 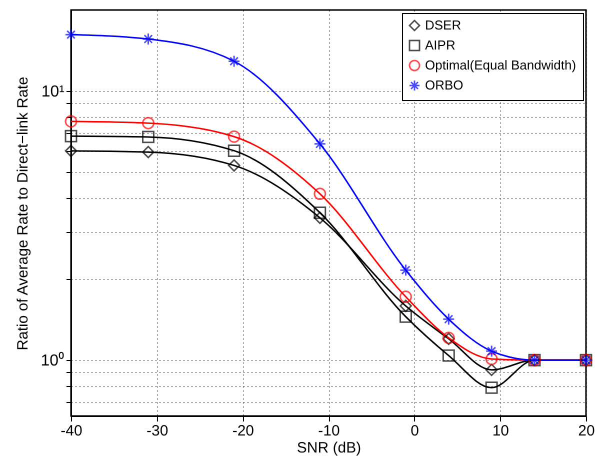 What do you see at coordinates (329, 431) in the screenshot?
I see `x-tick-label: -10` at bounding box center [329, 431].